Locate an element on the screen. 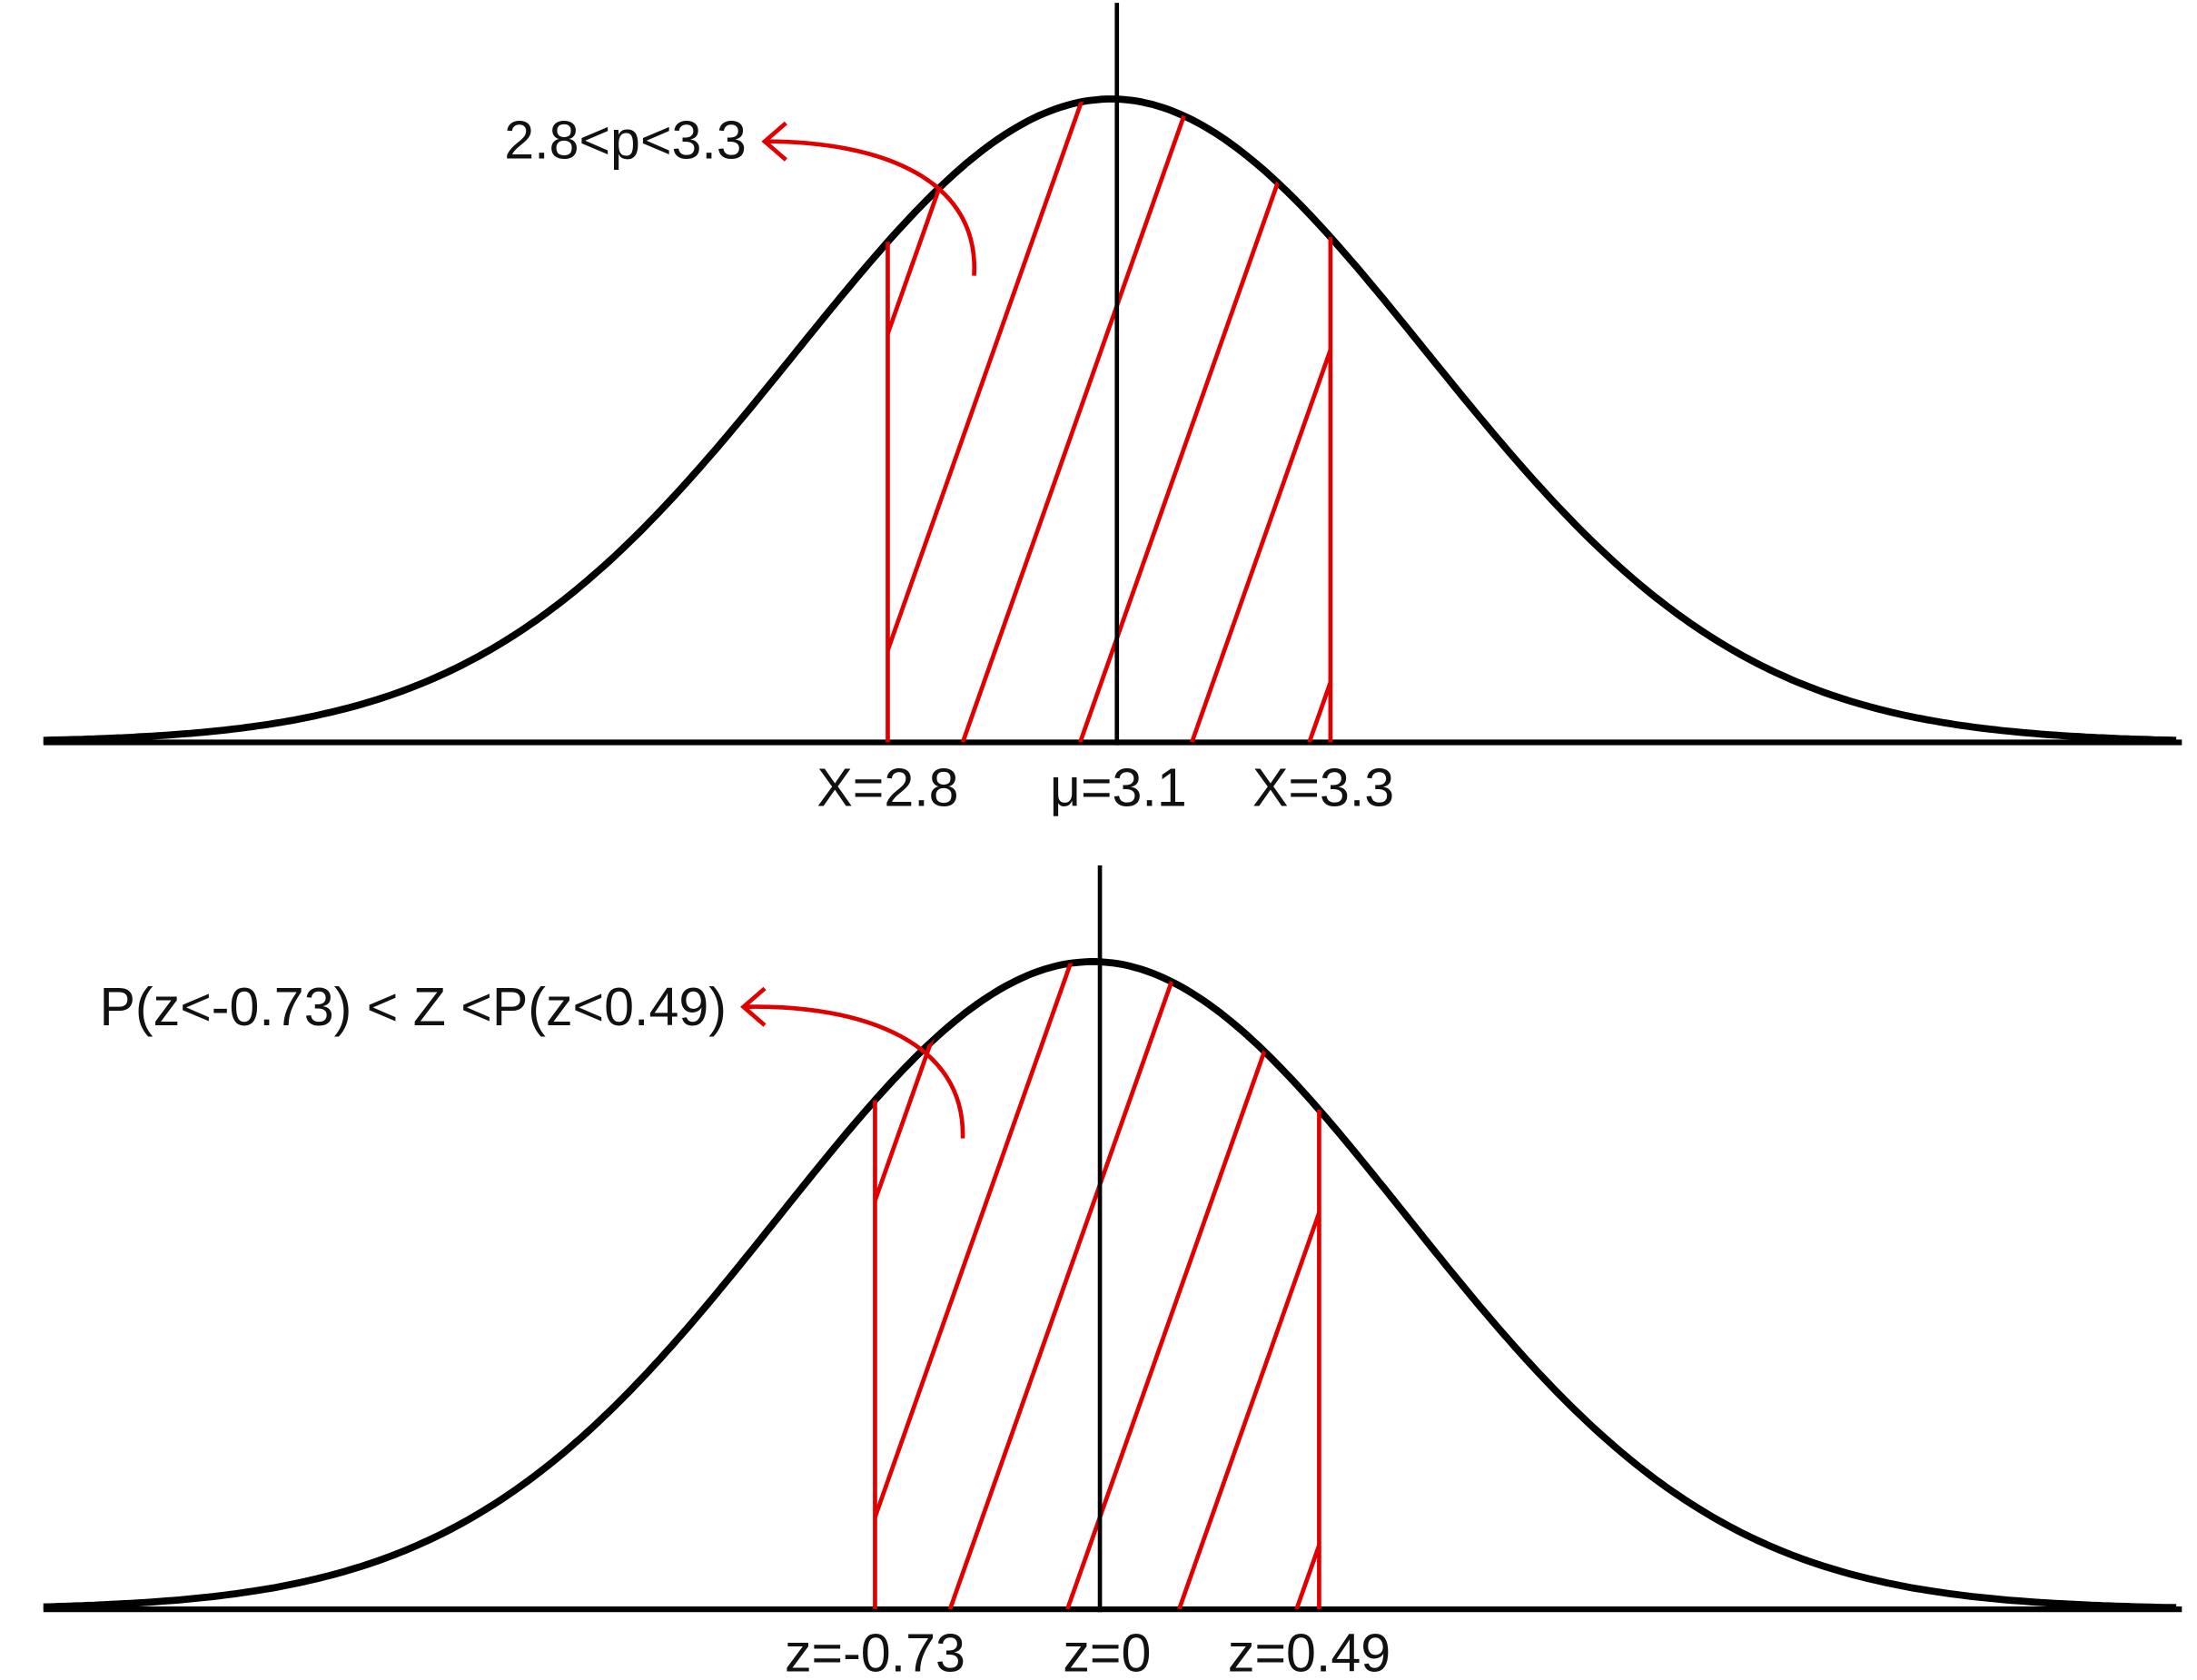 Image resolution: width=2197 pixels, height=1680 pixels. axis-label: z=0.49 is located at coordinates (1309, 1652).